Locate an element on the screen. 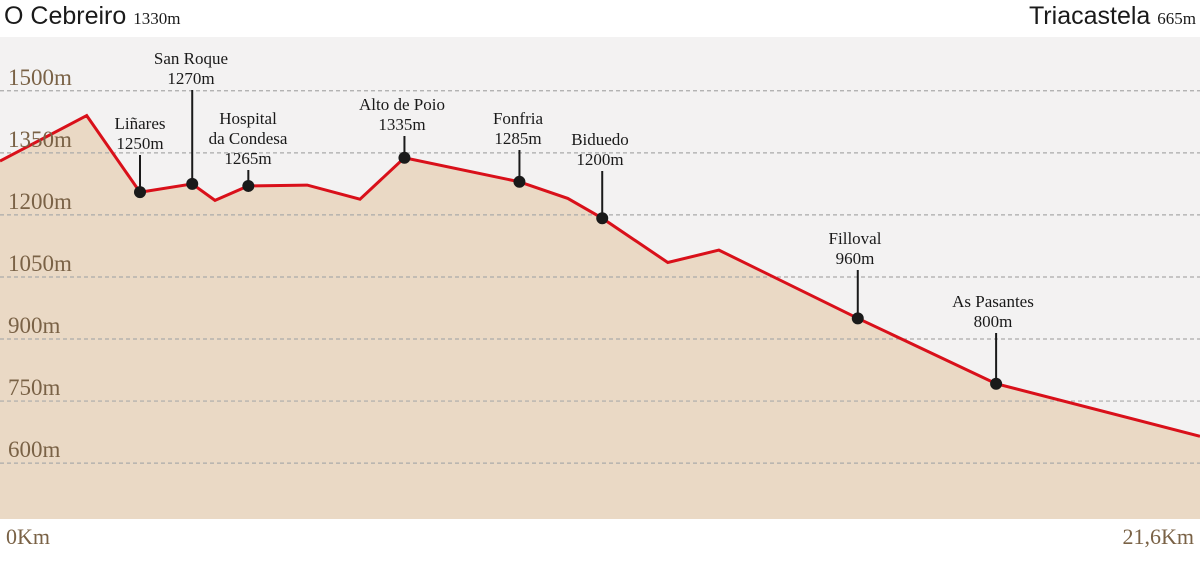 The height and width of the screenshot is (561, 1200). start-location: O Cebreiro 1330m is located at coordinates (92, 16).